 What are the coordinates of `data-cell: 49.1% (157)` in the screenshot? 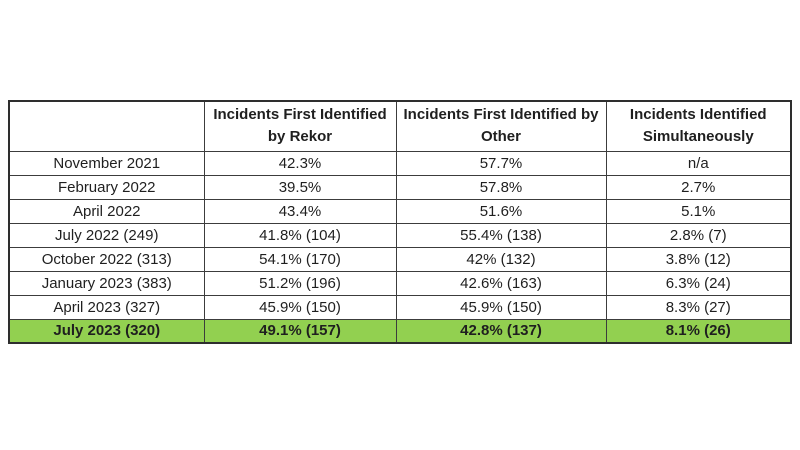 It's located at (300, 331).